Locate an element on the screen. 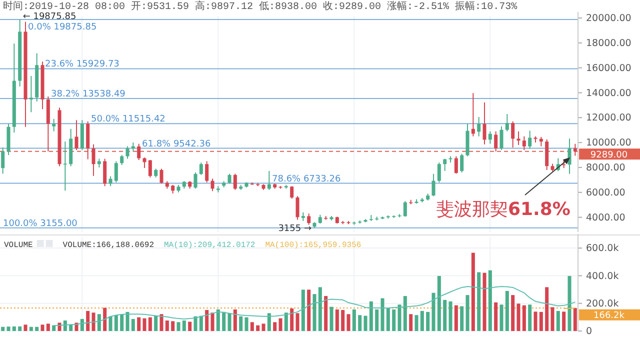 This screenshot has width=640, height=338. ref-line-label: 78.6% 6733.26 is located at coordinates (306, 179).